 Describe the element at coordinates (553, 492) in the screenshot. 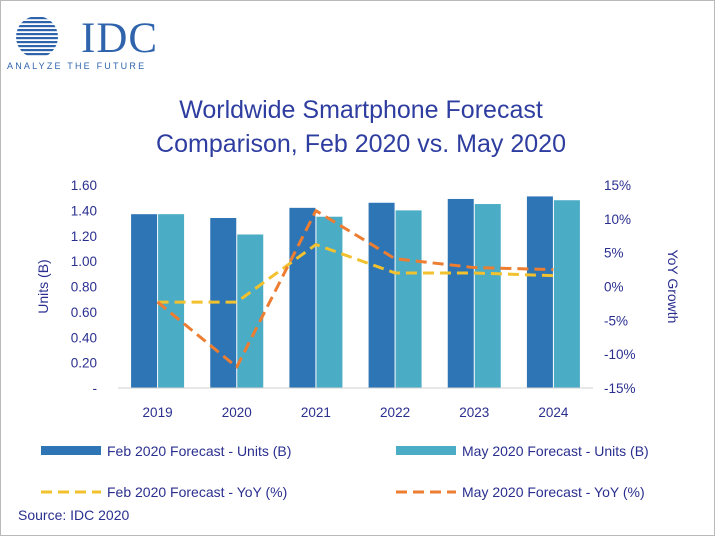

I see `legend-label: May 2020 Forecast - YoY (%)` at that location.